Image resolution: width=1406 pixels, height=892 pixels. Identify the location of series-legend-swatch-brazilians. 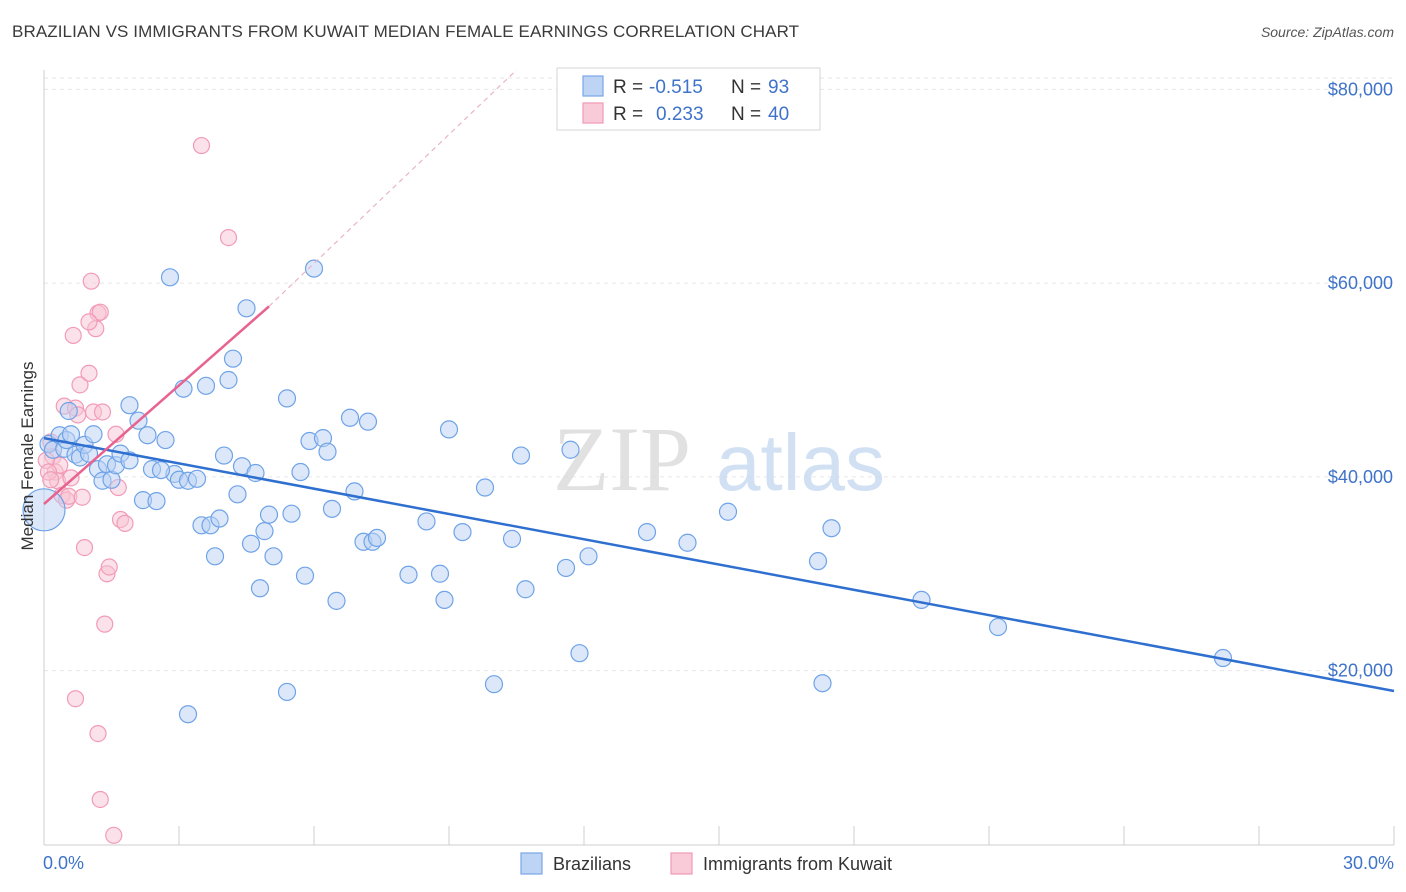
(531, 863).